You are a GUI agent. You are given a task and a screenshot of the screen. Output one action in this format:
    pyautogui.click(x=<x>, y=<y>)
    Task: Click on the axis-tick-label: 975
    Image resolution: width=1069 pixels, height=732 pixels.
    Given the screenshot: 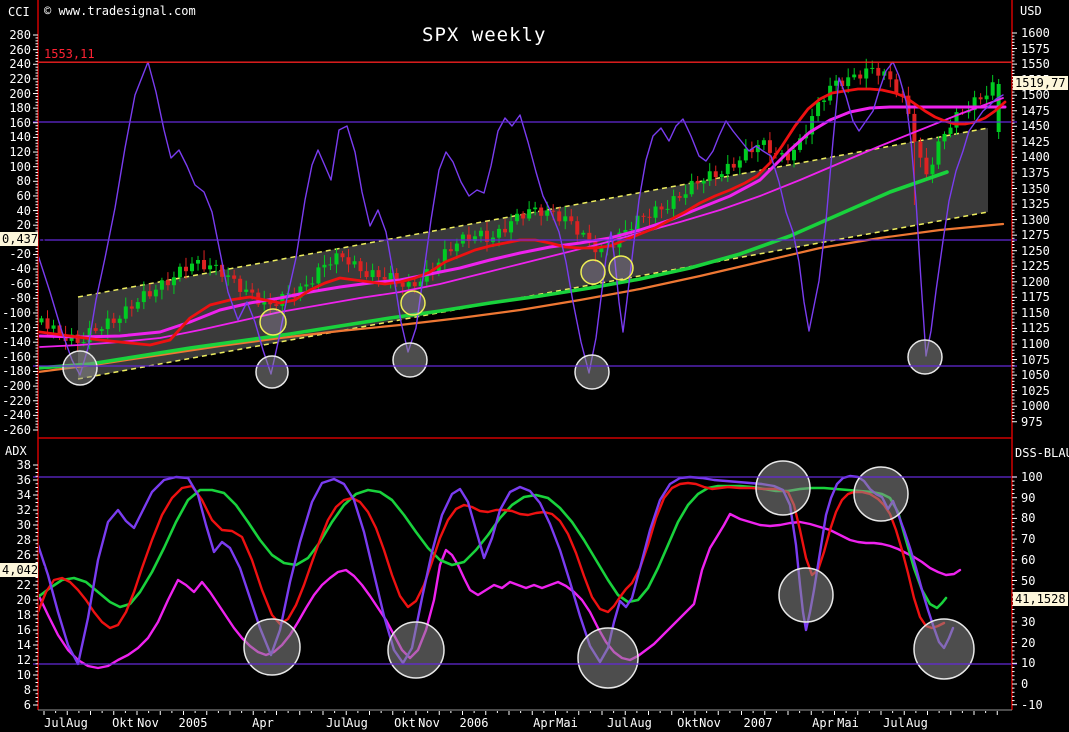 What is the action you would take?
    pyautogui.click(x=1032, y=421)
    